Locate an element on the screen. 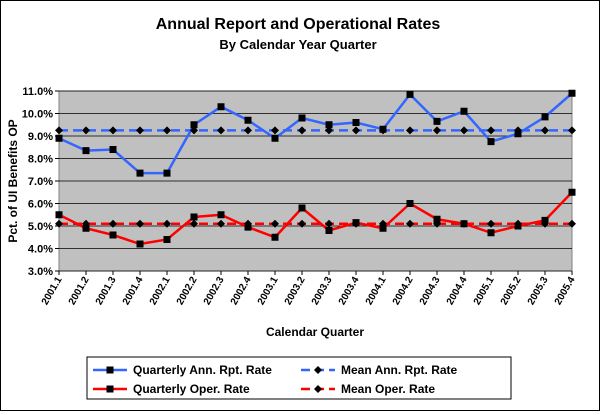 The width and height of the screenshot is (600, 415). x-tick-label: 2005.2 is located at coordinates (511, 291).